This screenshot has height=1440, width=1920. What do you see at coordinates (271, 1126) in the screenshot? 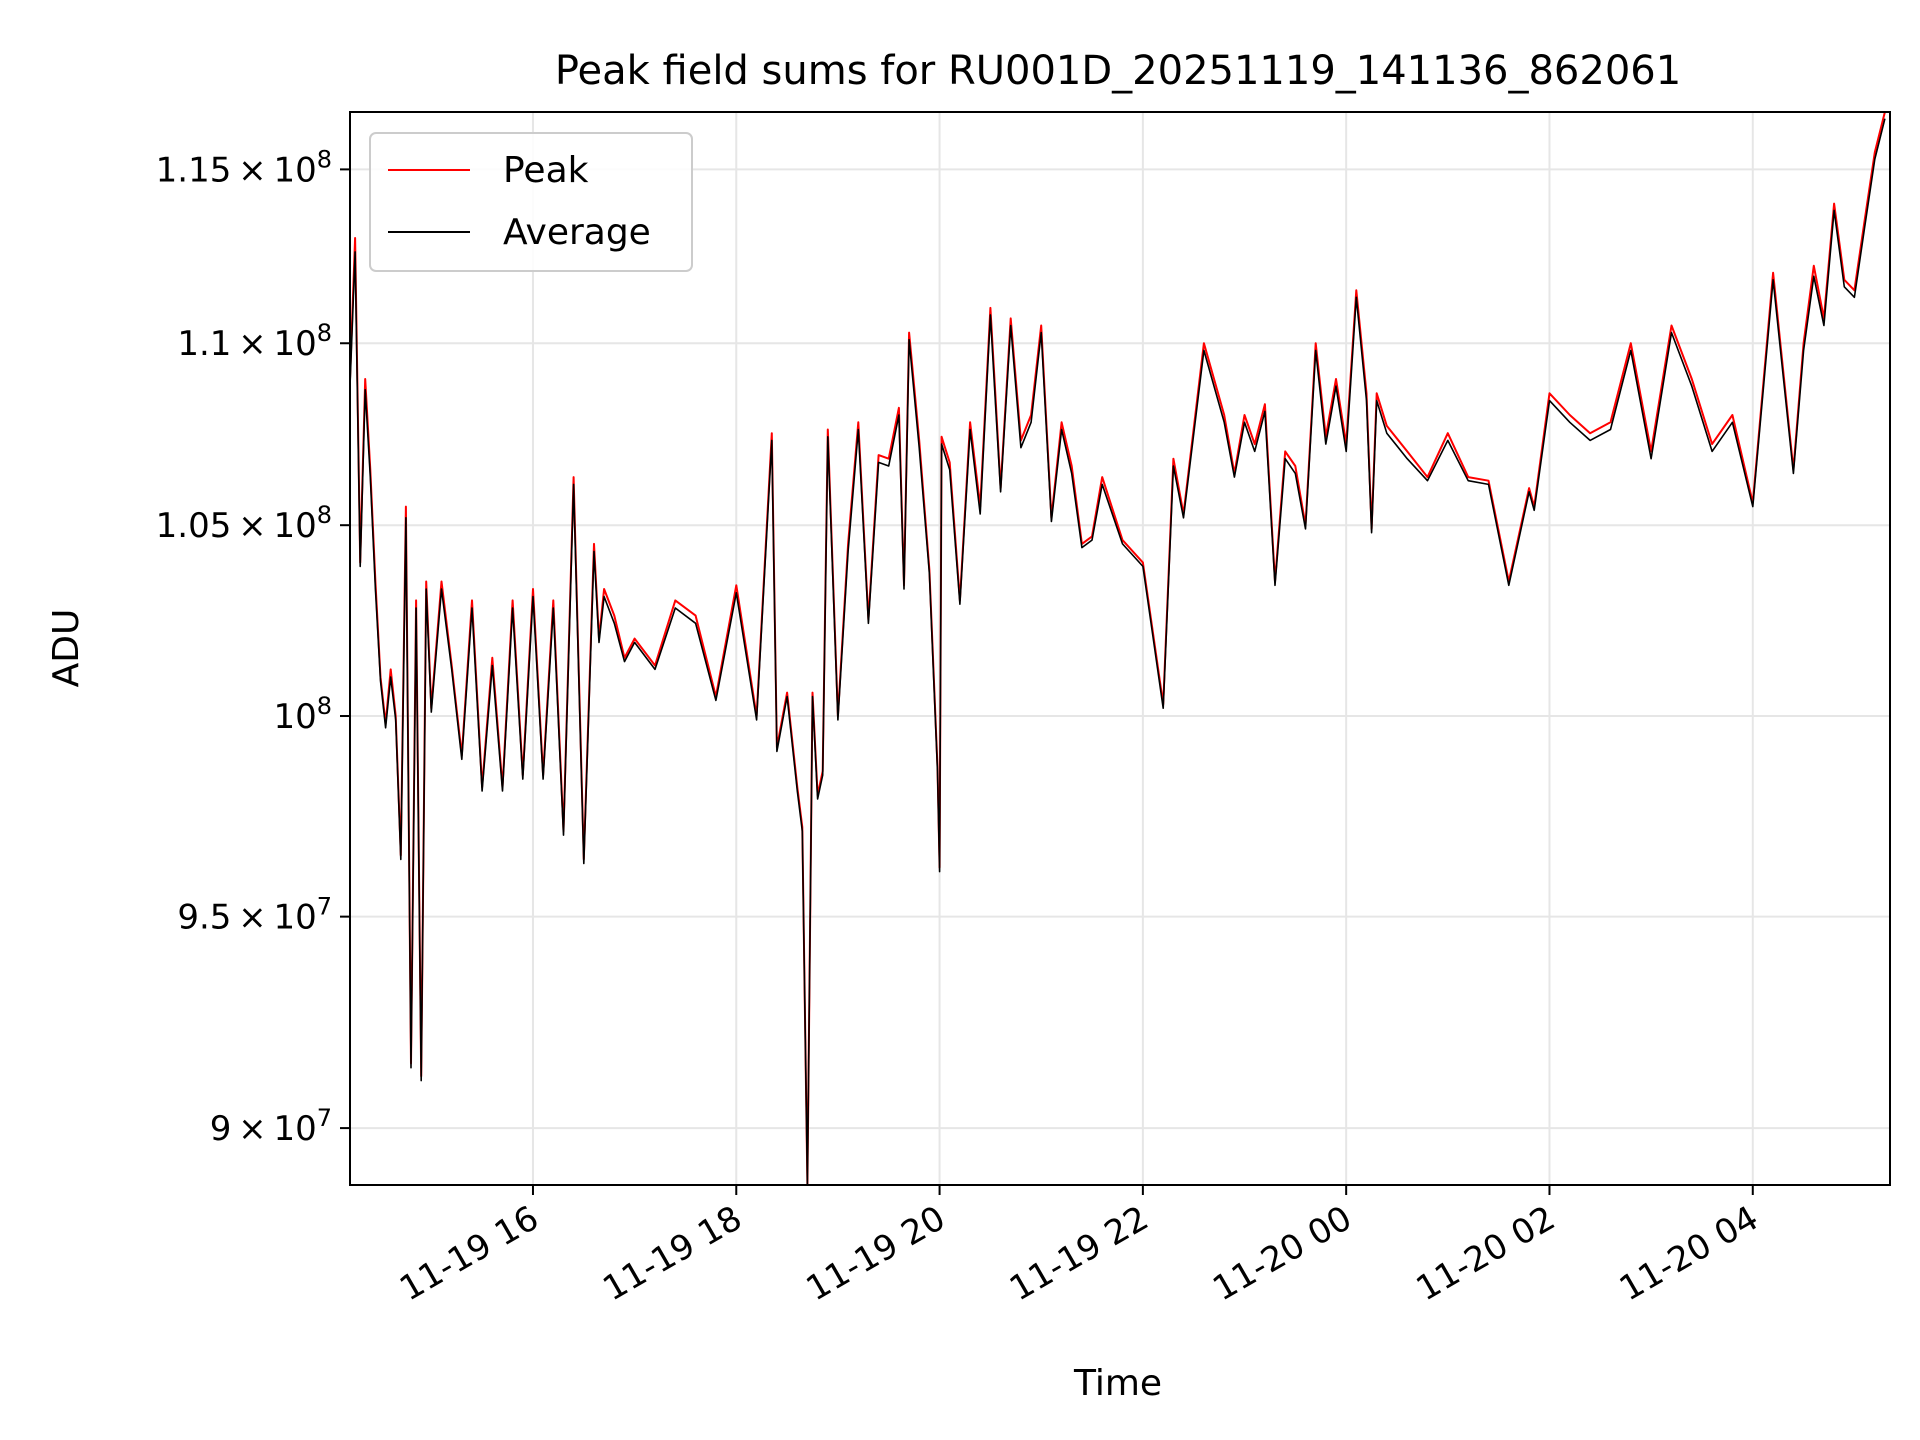
I see `y-tick-label: 9 × 107` at bounding box center [271, 1126].